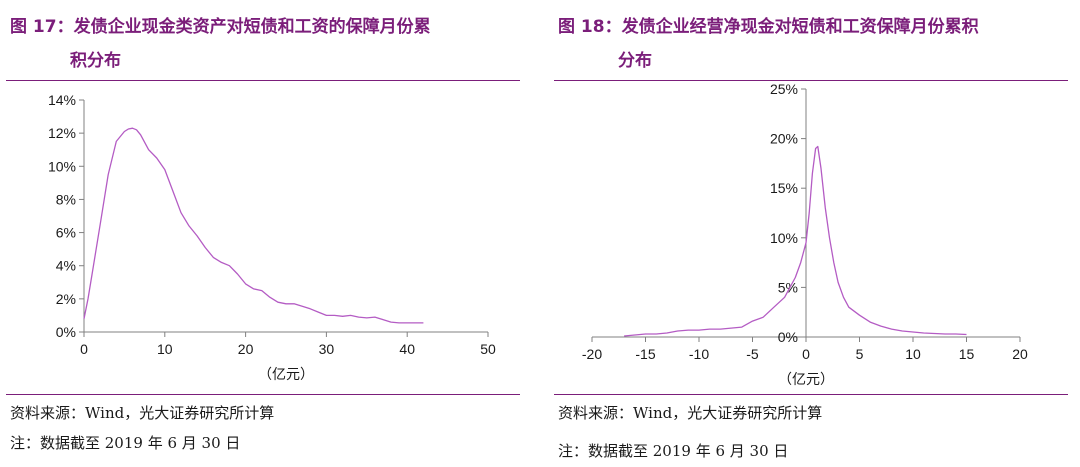 The image size is (1080, 467). I want to click on y-tick-label: 12%, so click(62, 133).